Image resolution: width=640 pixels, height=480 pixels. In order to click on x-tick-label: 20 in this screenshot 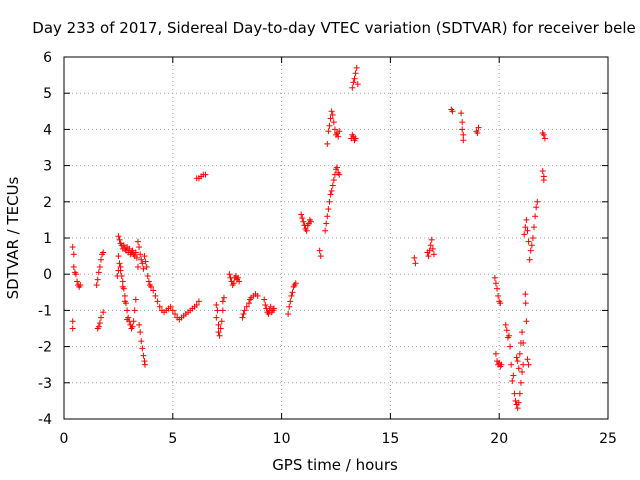, I will do `click(499, 439)`.